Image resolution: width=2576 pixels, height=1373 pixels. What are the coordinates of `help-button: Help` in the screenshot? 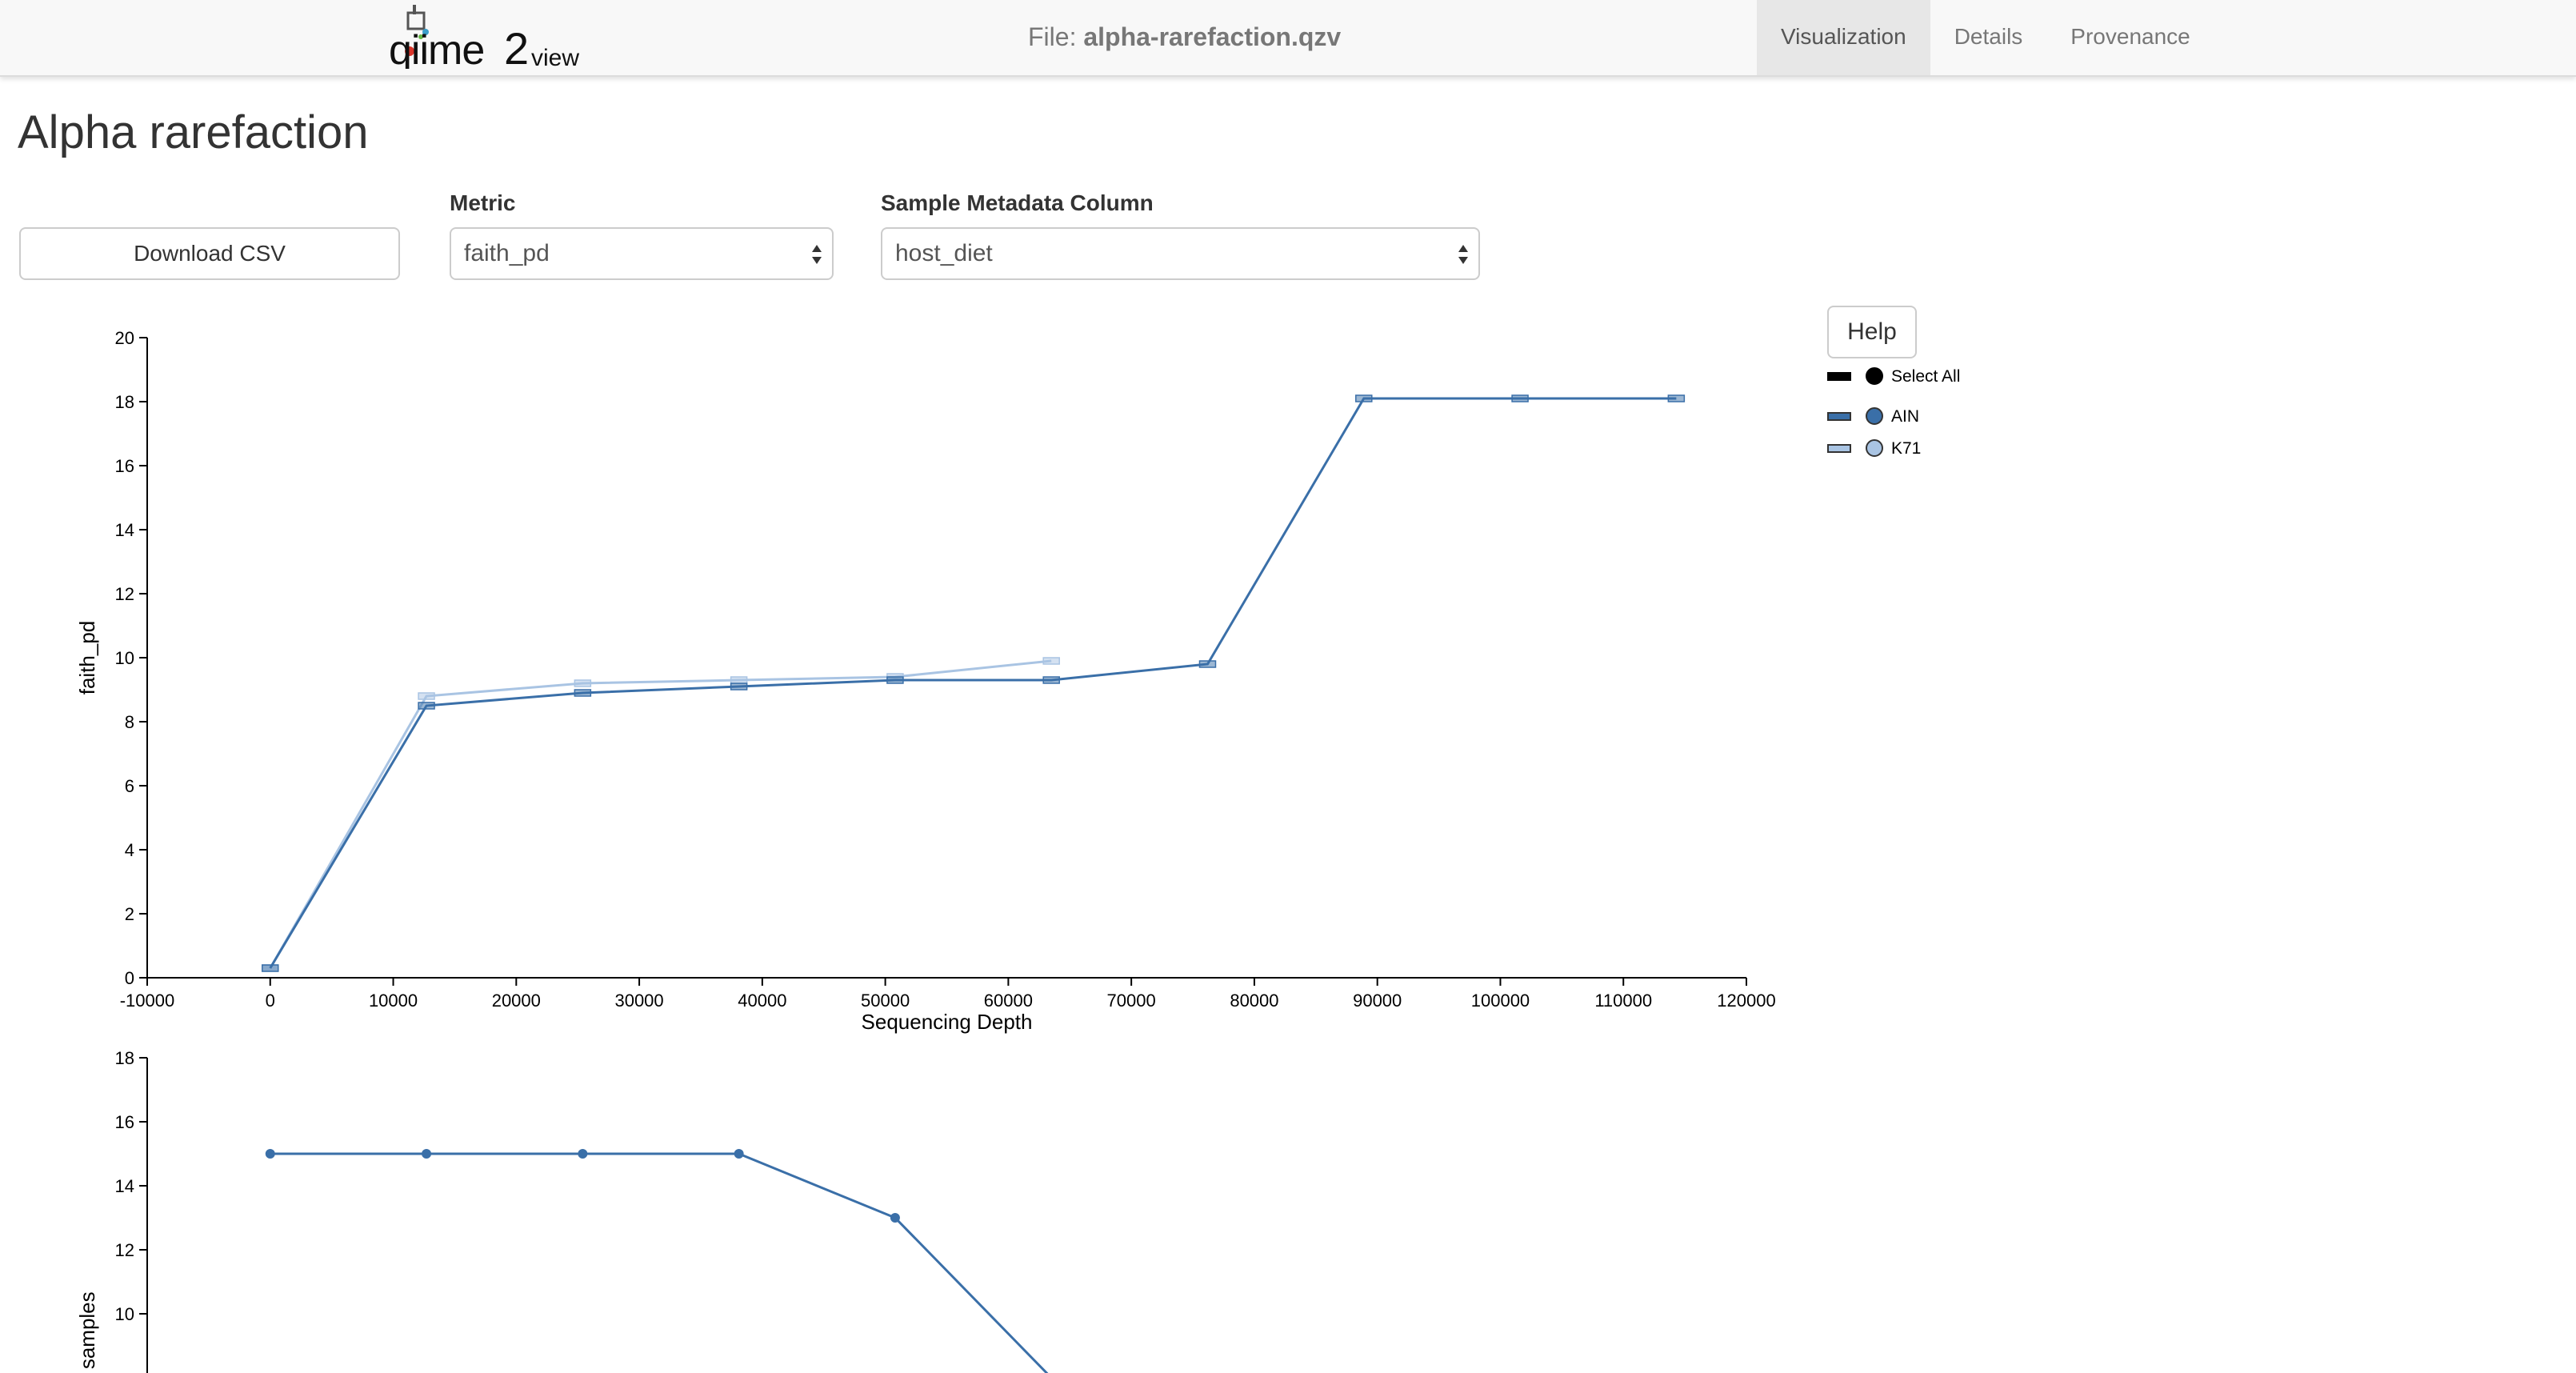 It's located at (1872, 332).